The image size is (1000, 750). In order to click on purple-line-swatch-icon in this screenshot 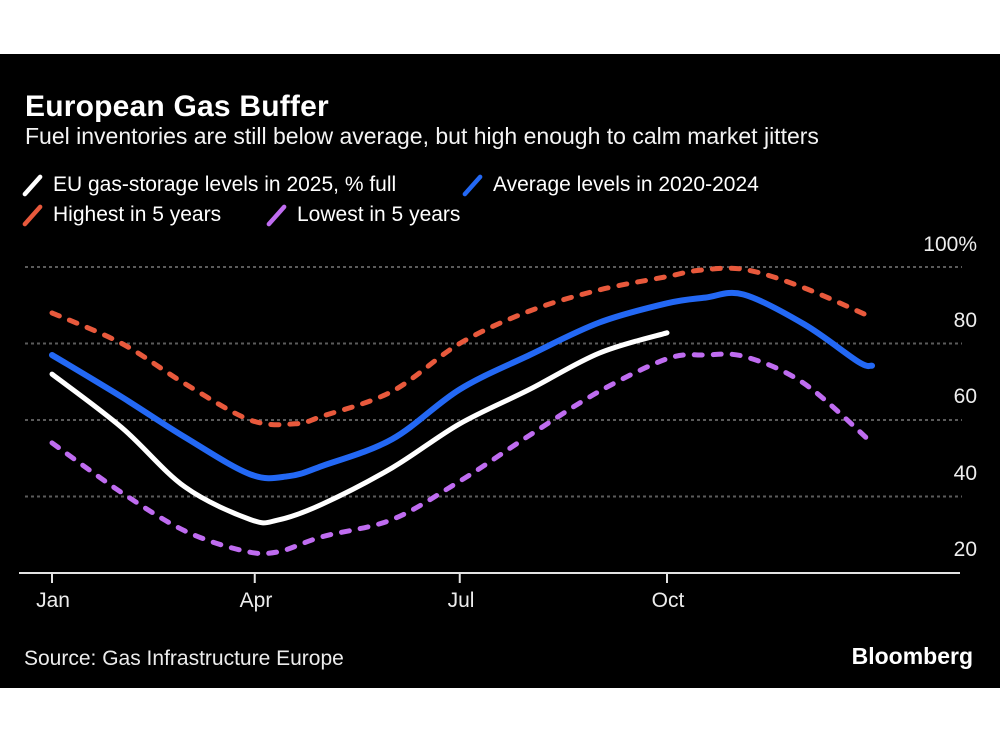, I will do `click(276, 215)`.